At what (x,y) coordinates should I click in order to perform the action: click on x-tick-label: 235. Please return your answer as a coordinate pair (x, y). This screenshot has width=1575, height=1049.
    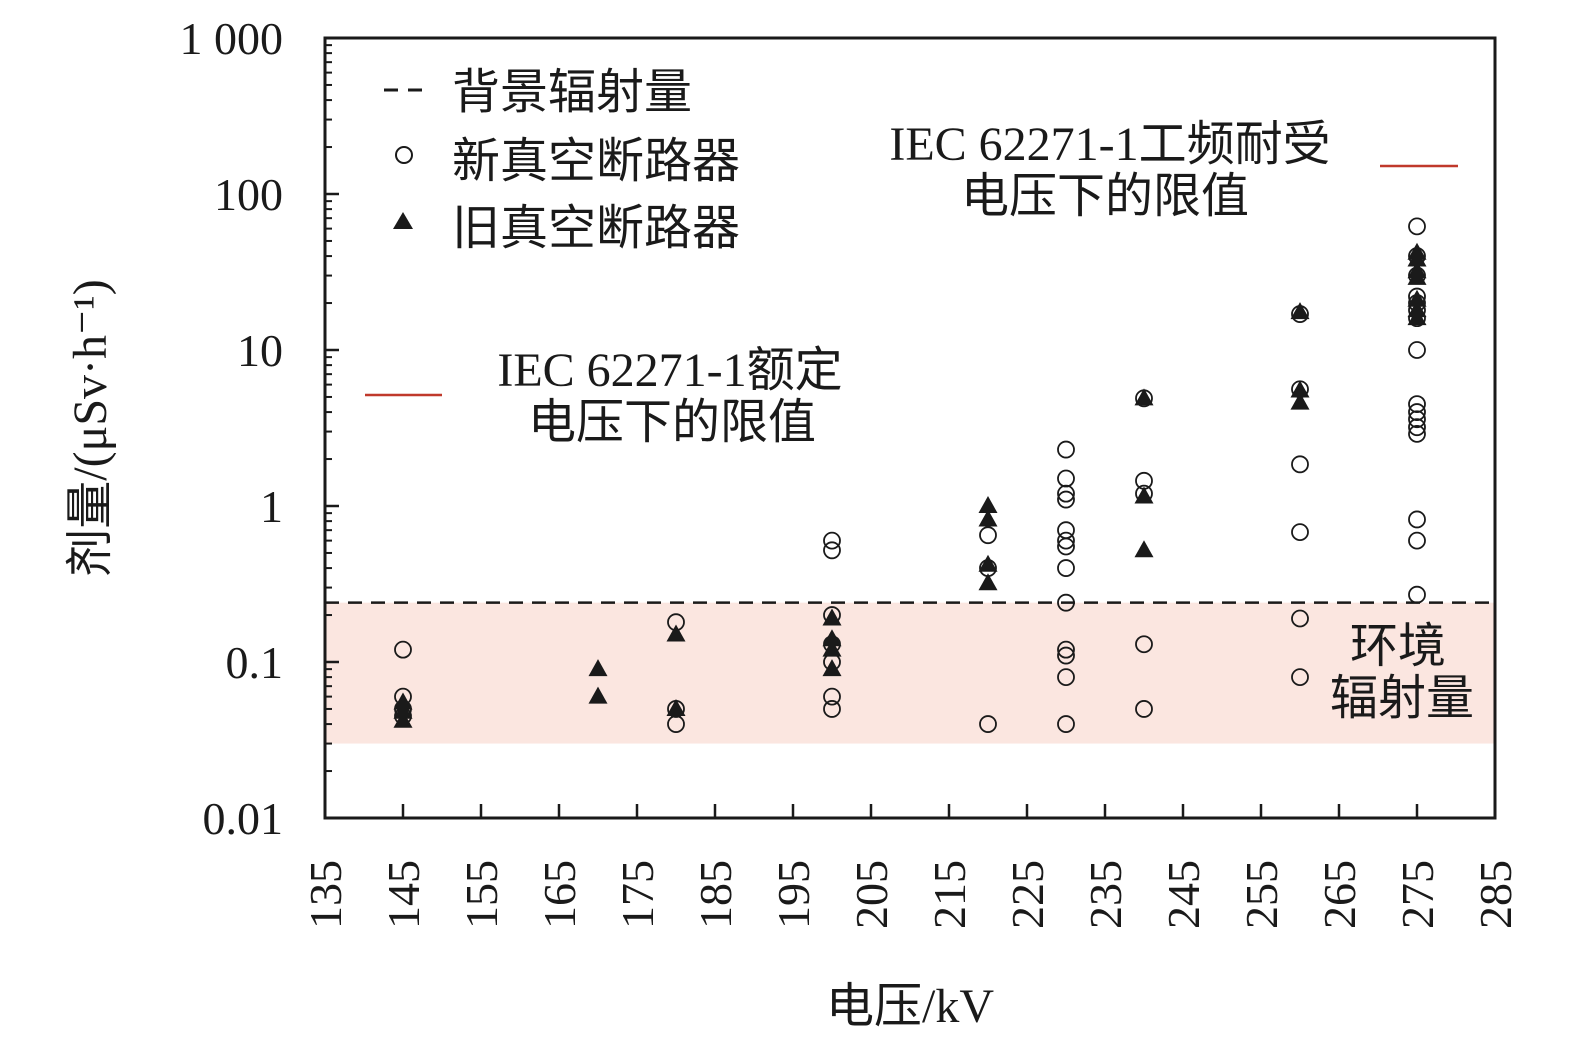
    Looking at the image, I should click on (1105, 894).